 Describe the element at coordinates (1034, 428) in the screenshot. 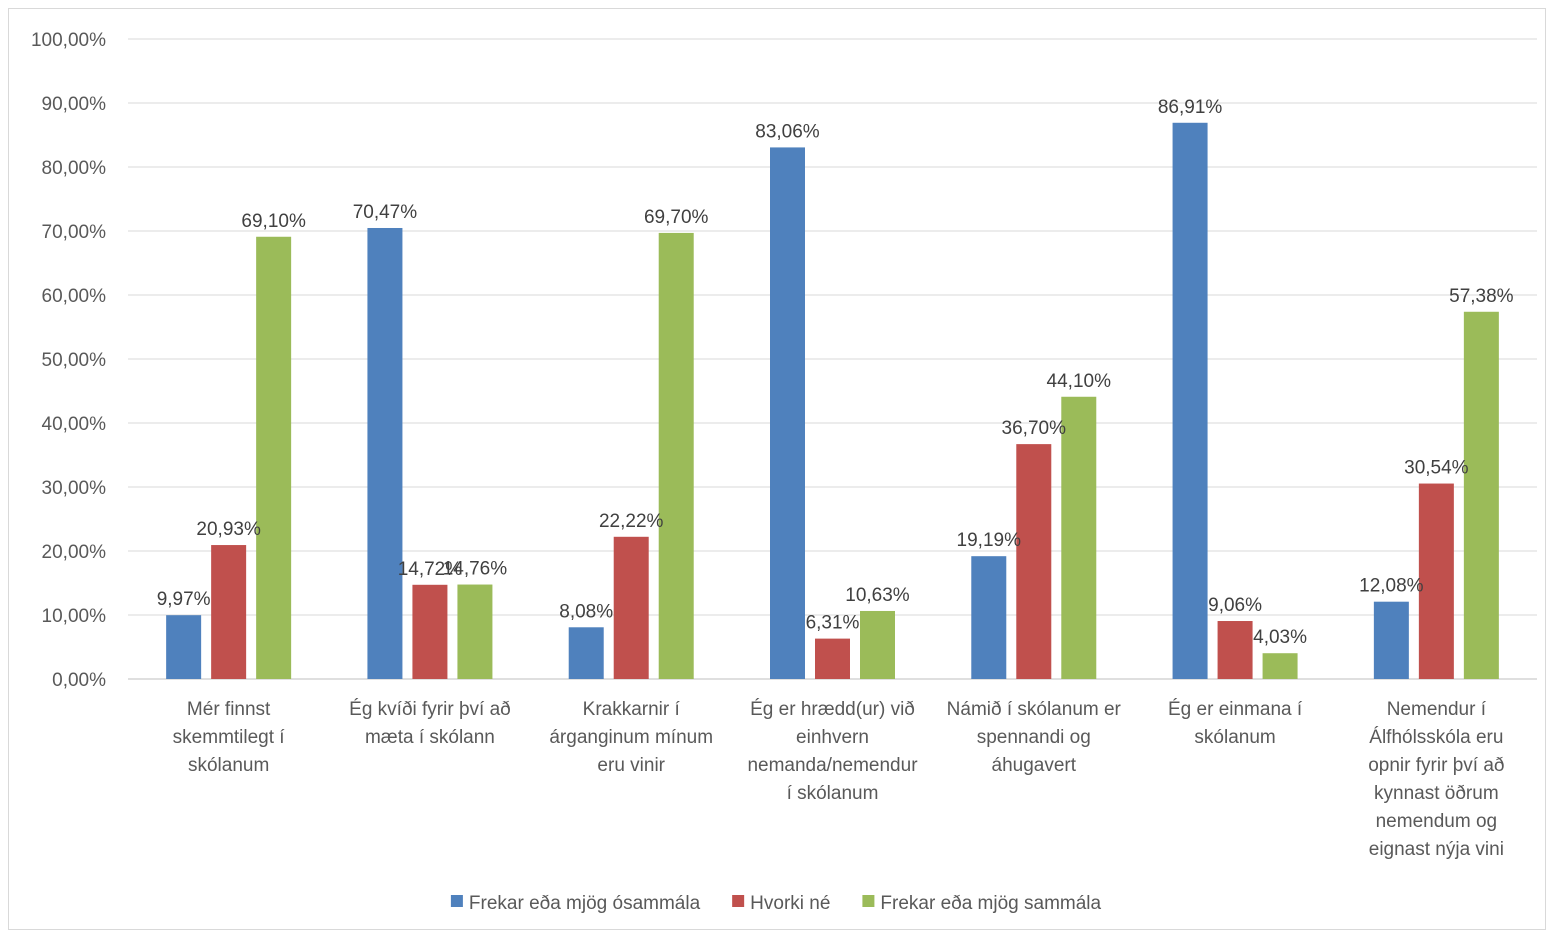

I see `data-label: 36,70%` at that location.